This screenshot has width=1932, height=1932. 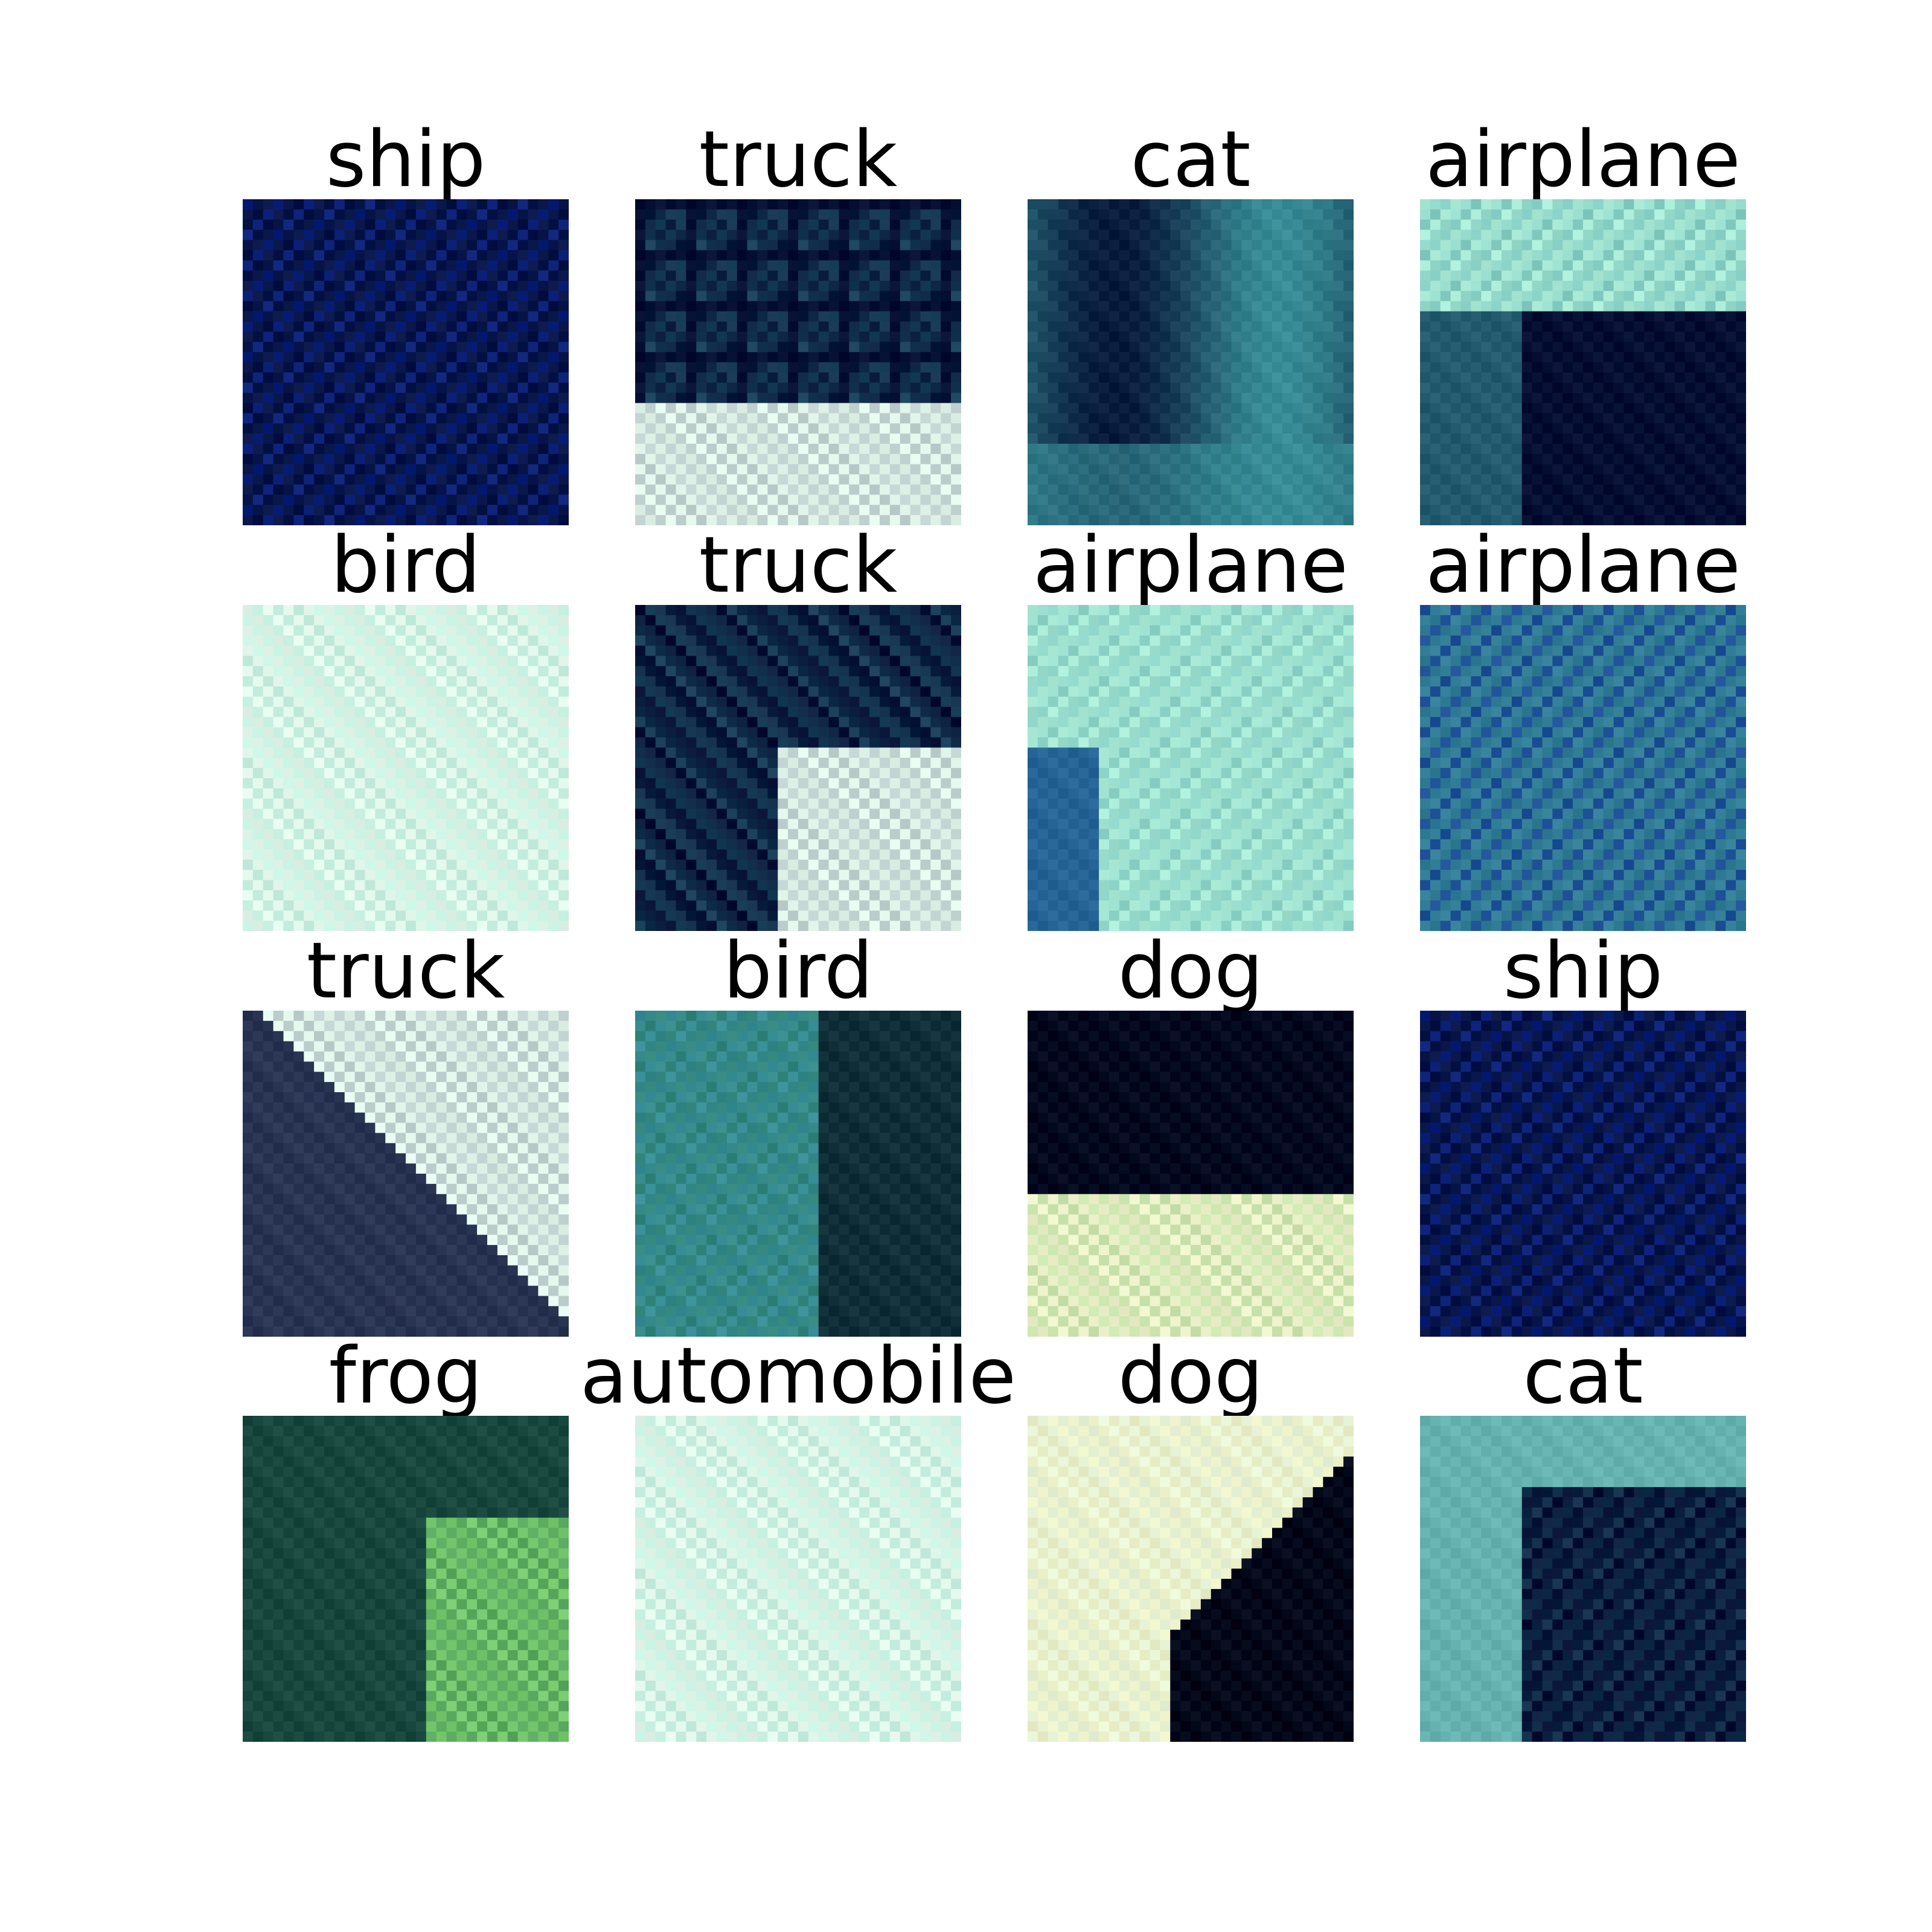 I want to click on grid-cell: frog, so click(x=406, y=1539).